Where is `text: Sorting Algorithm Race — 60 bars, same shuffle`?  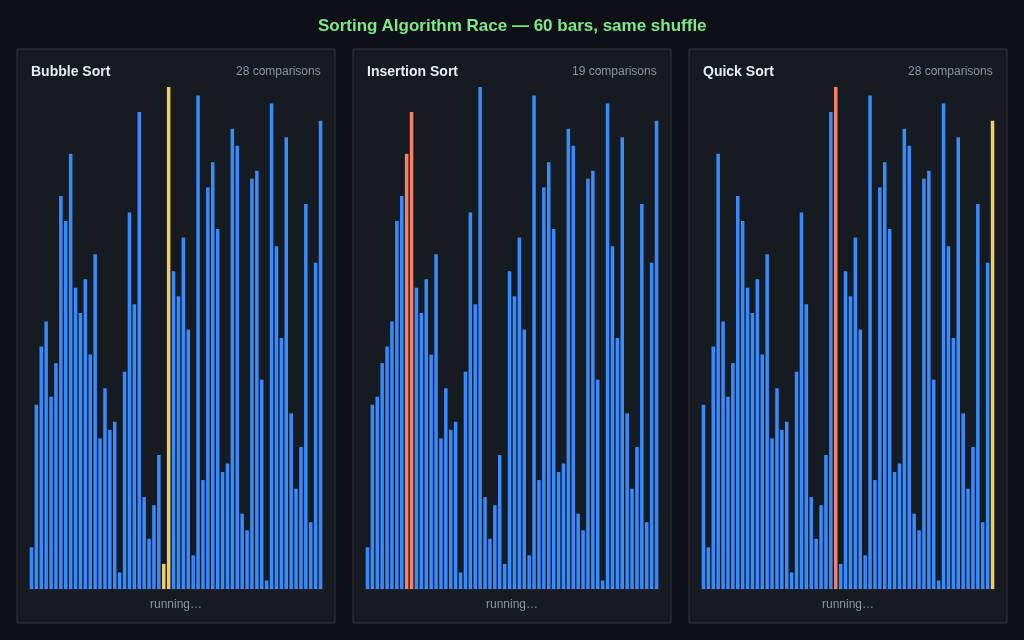
text: Sorting Algorithm Race — 60 bars, same shuffle is located at coordinates (512, 25).